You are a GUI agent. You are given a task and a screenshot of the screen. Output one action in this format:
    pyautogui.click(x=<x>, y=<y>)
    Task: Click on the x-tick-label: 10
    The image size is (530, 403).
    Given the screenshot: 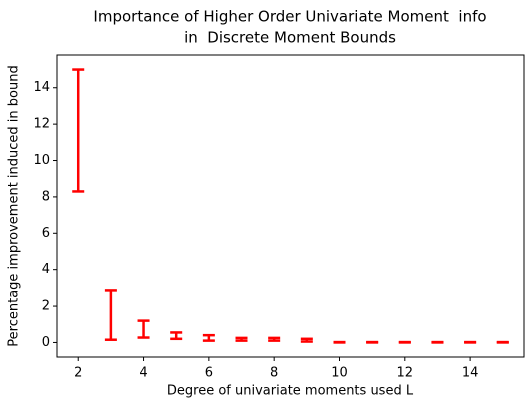 What is the action you would take?
    pyautogui.click(x=339, y=373)
    